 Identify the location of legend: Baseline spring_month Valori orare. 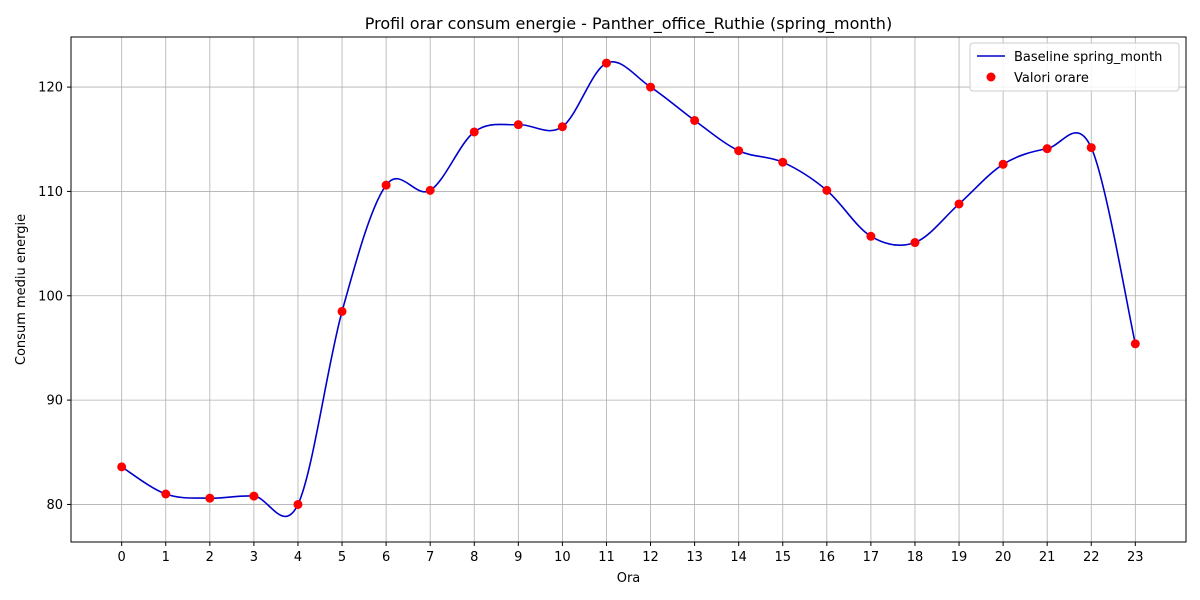
(1074, 67).